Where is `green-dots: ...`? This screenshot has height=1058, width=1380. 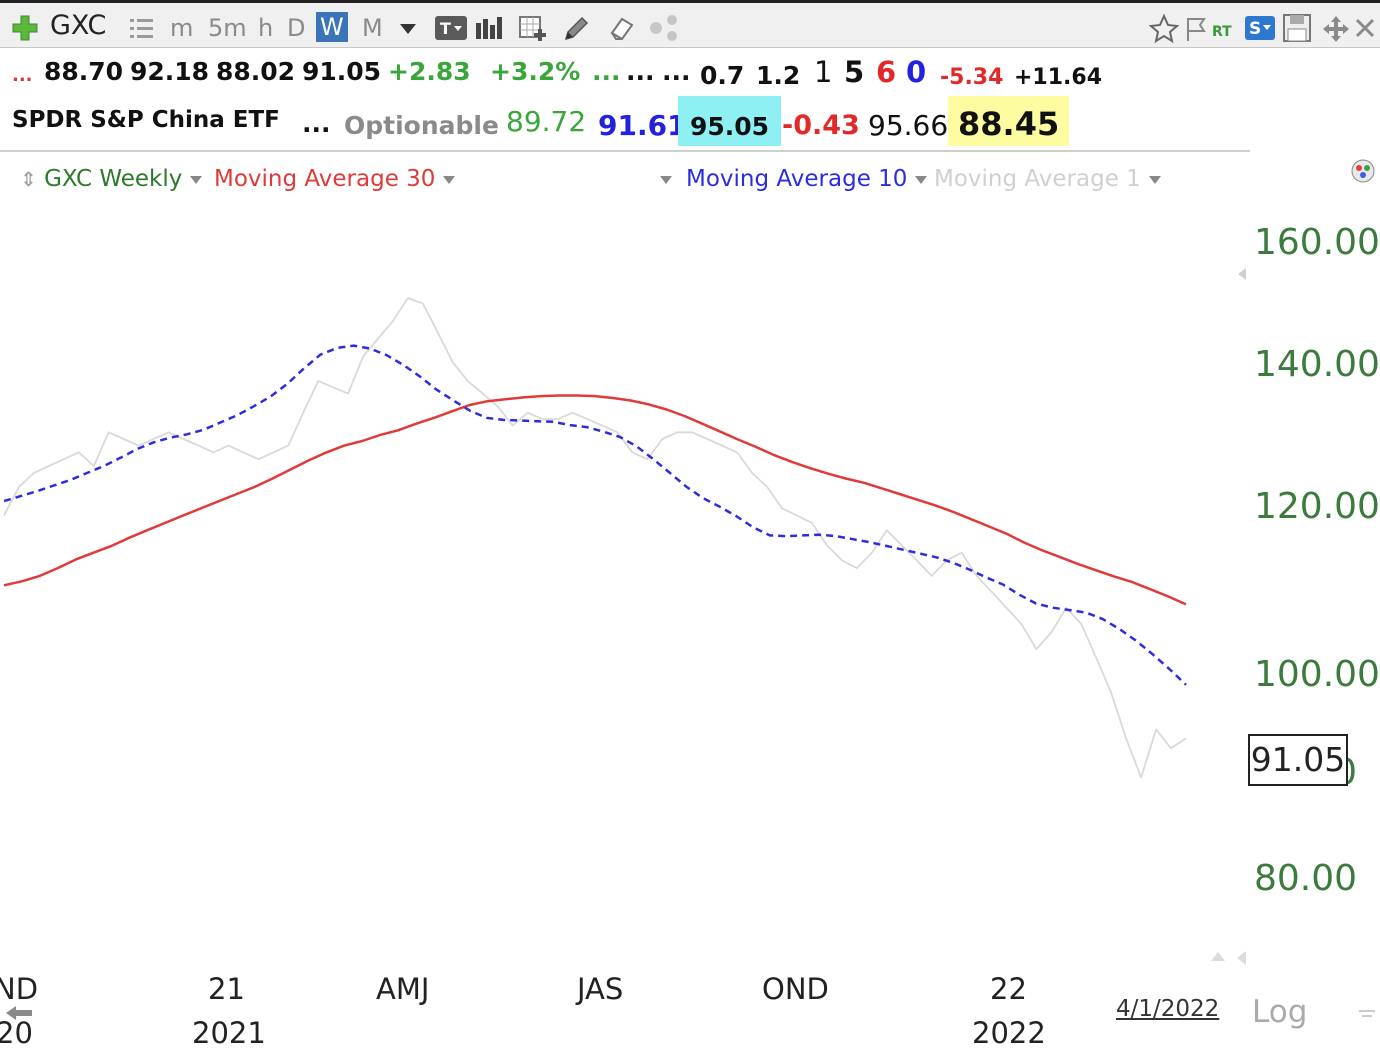
green-dots: ... is located at coordinates (606, 71).